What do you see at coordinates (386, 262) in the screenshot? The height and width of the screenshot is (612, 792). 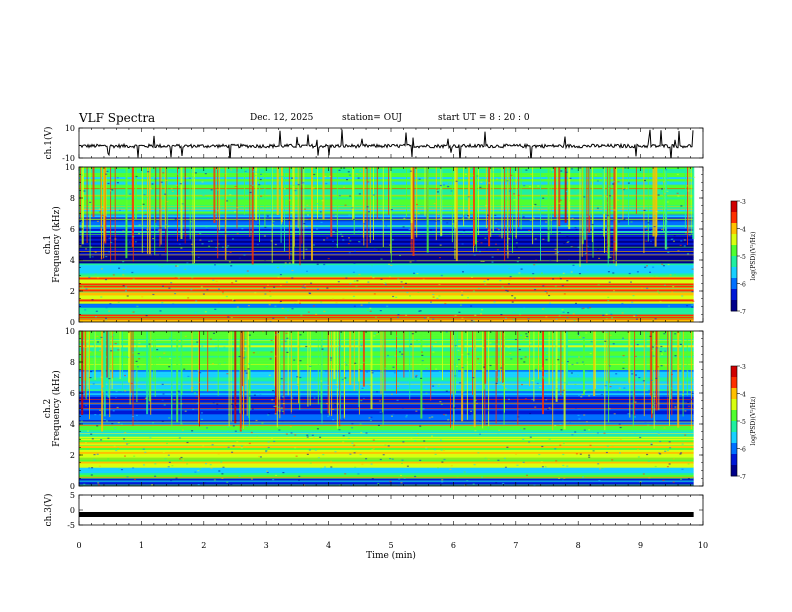 I see `ch1-spectrogram-band-4-row` at bounding box center [386, 262].